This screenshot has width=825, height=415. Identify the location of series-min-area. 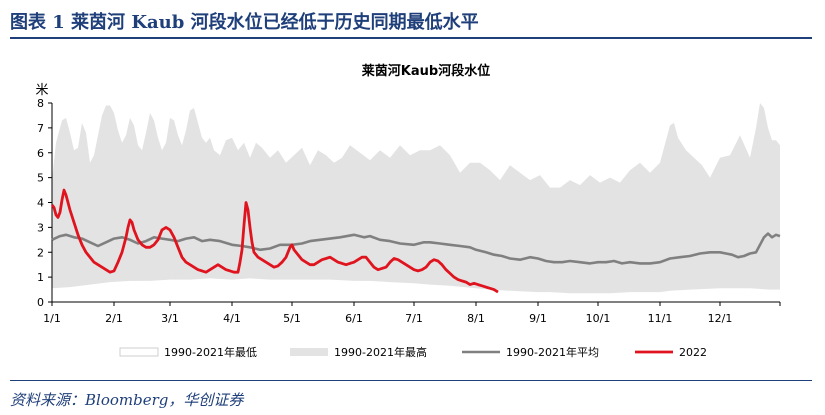
(416, 290).